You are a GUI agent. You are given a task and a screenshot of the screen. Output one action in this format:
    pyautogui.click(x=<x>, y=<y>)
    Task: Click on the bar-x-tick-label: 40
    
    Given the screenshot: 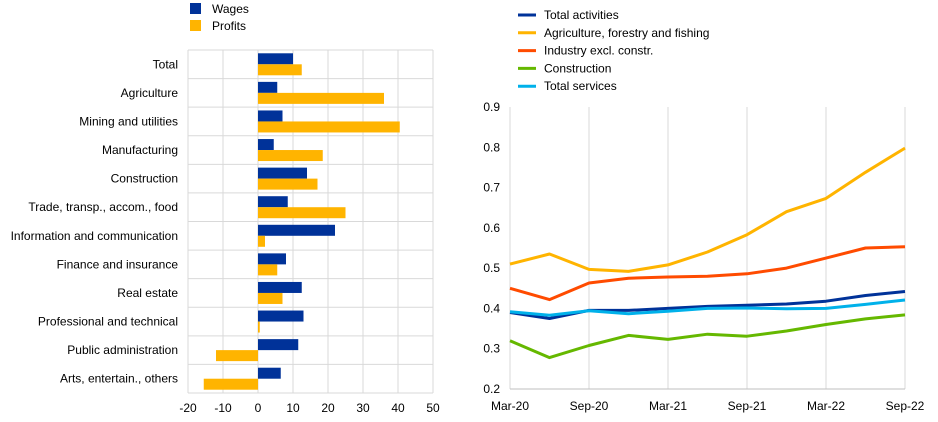 What is the action you would take?
    pyautogui.click(x=398, y=408)
    